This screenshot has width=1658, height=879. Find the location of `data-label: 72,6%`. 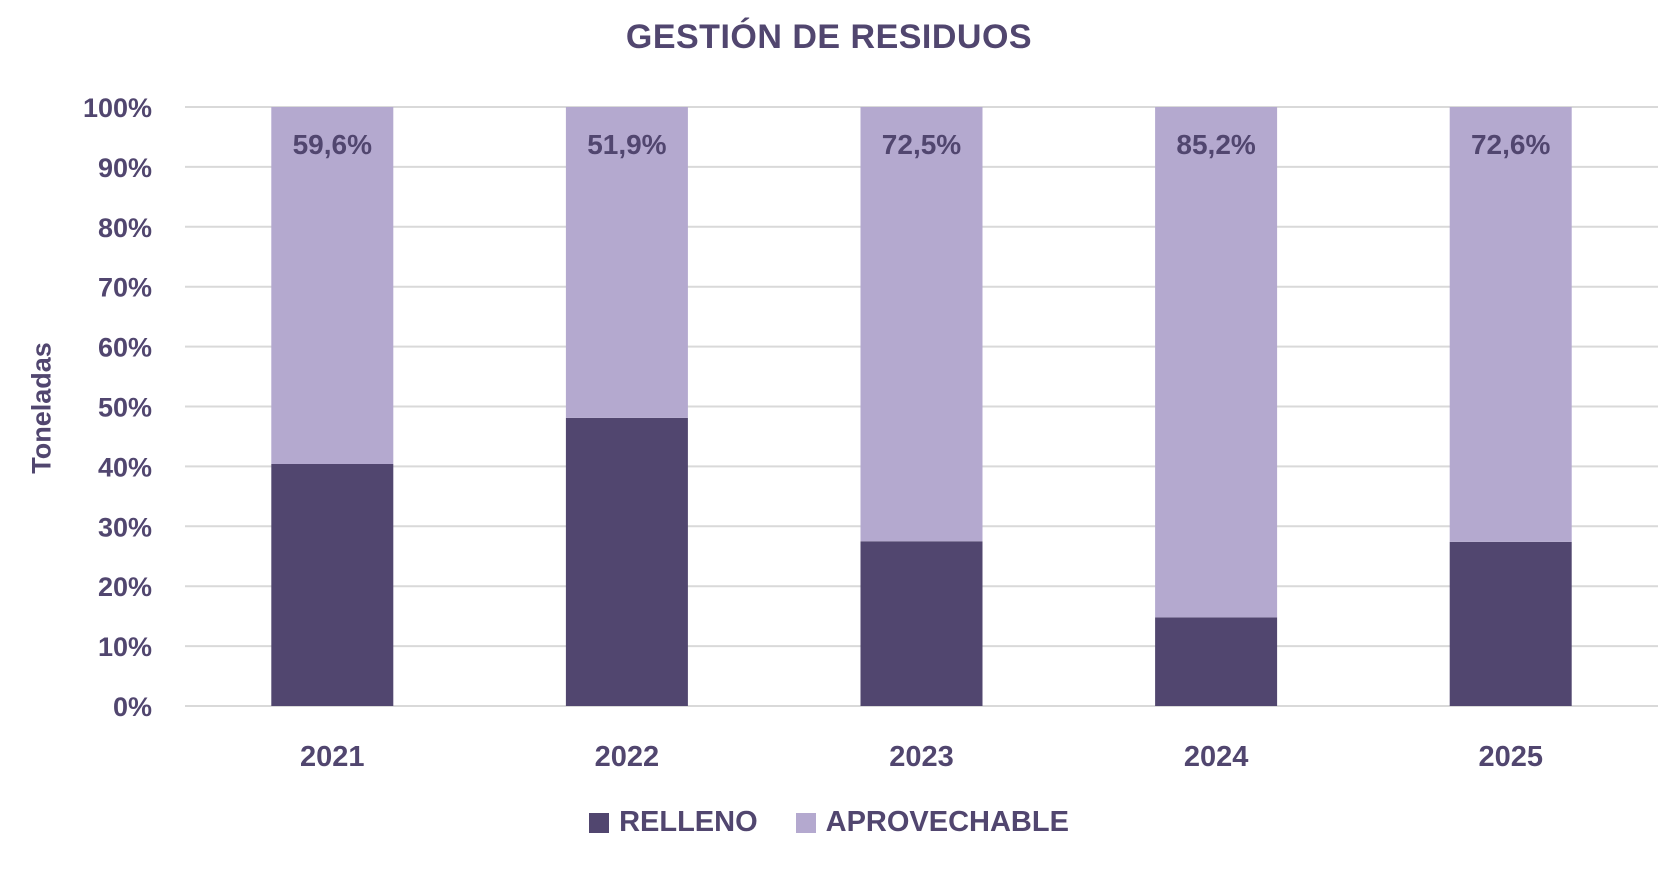

data-label: 72,6% is located at coordinates (1510, 144).